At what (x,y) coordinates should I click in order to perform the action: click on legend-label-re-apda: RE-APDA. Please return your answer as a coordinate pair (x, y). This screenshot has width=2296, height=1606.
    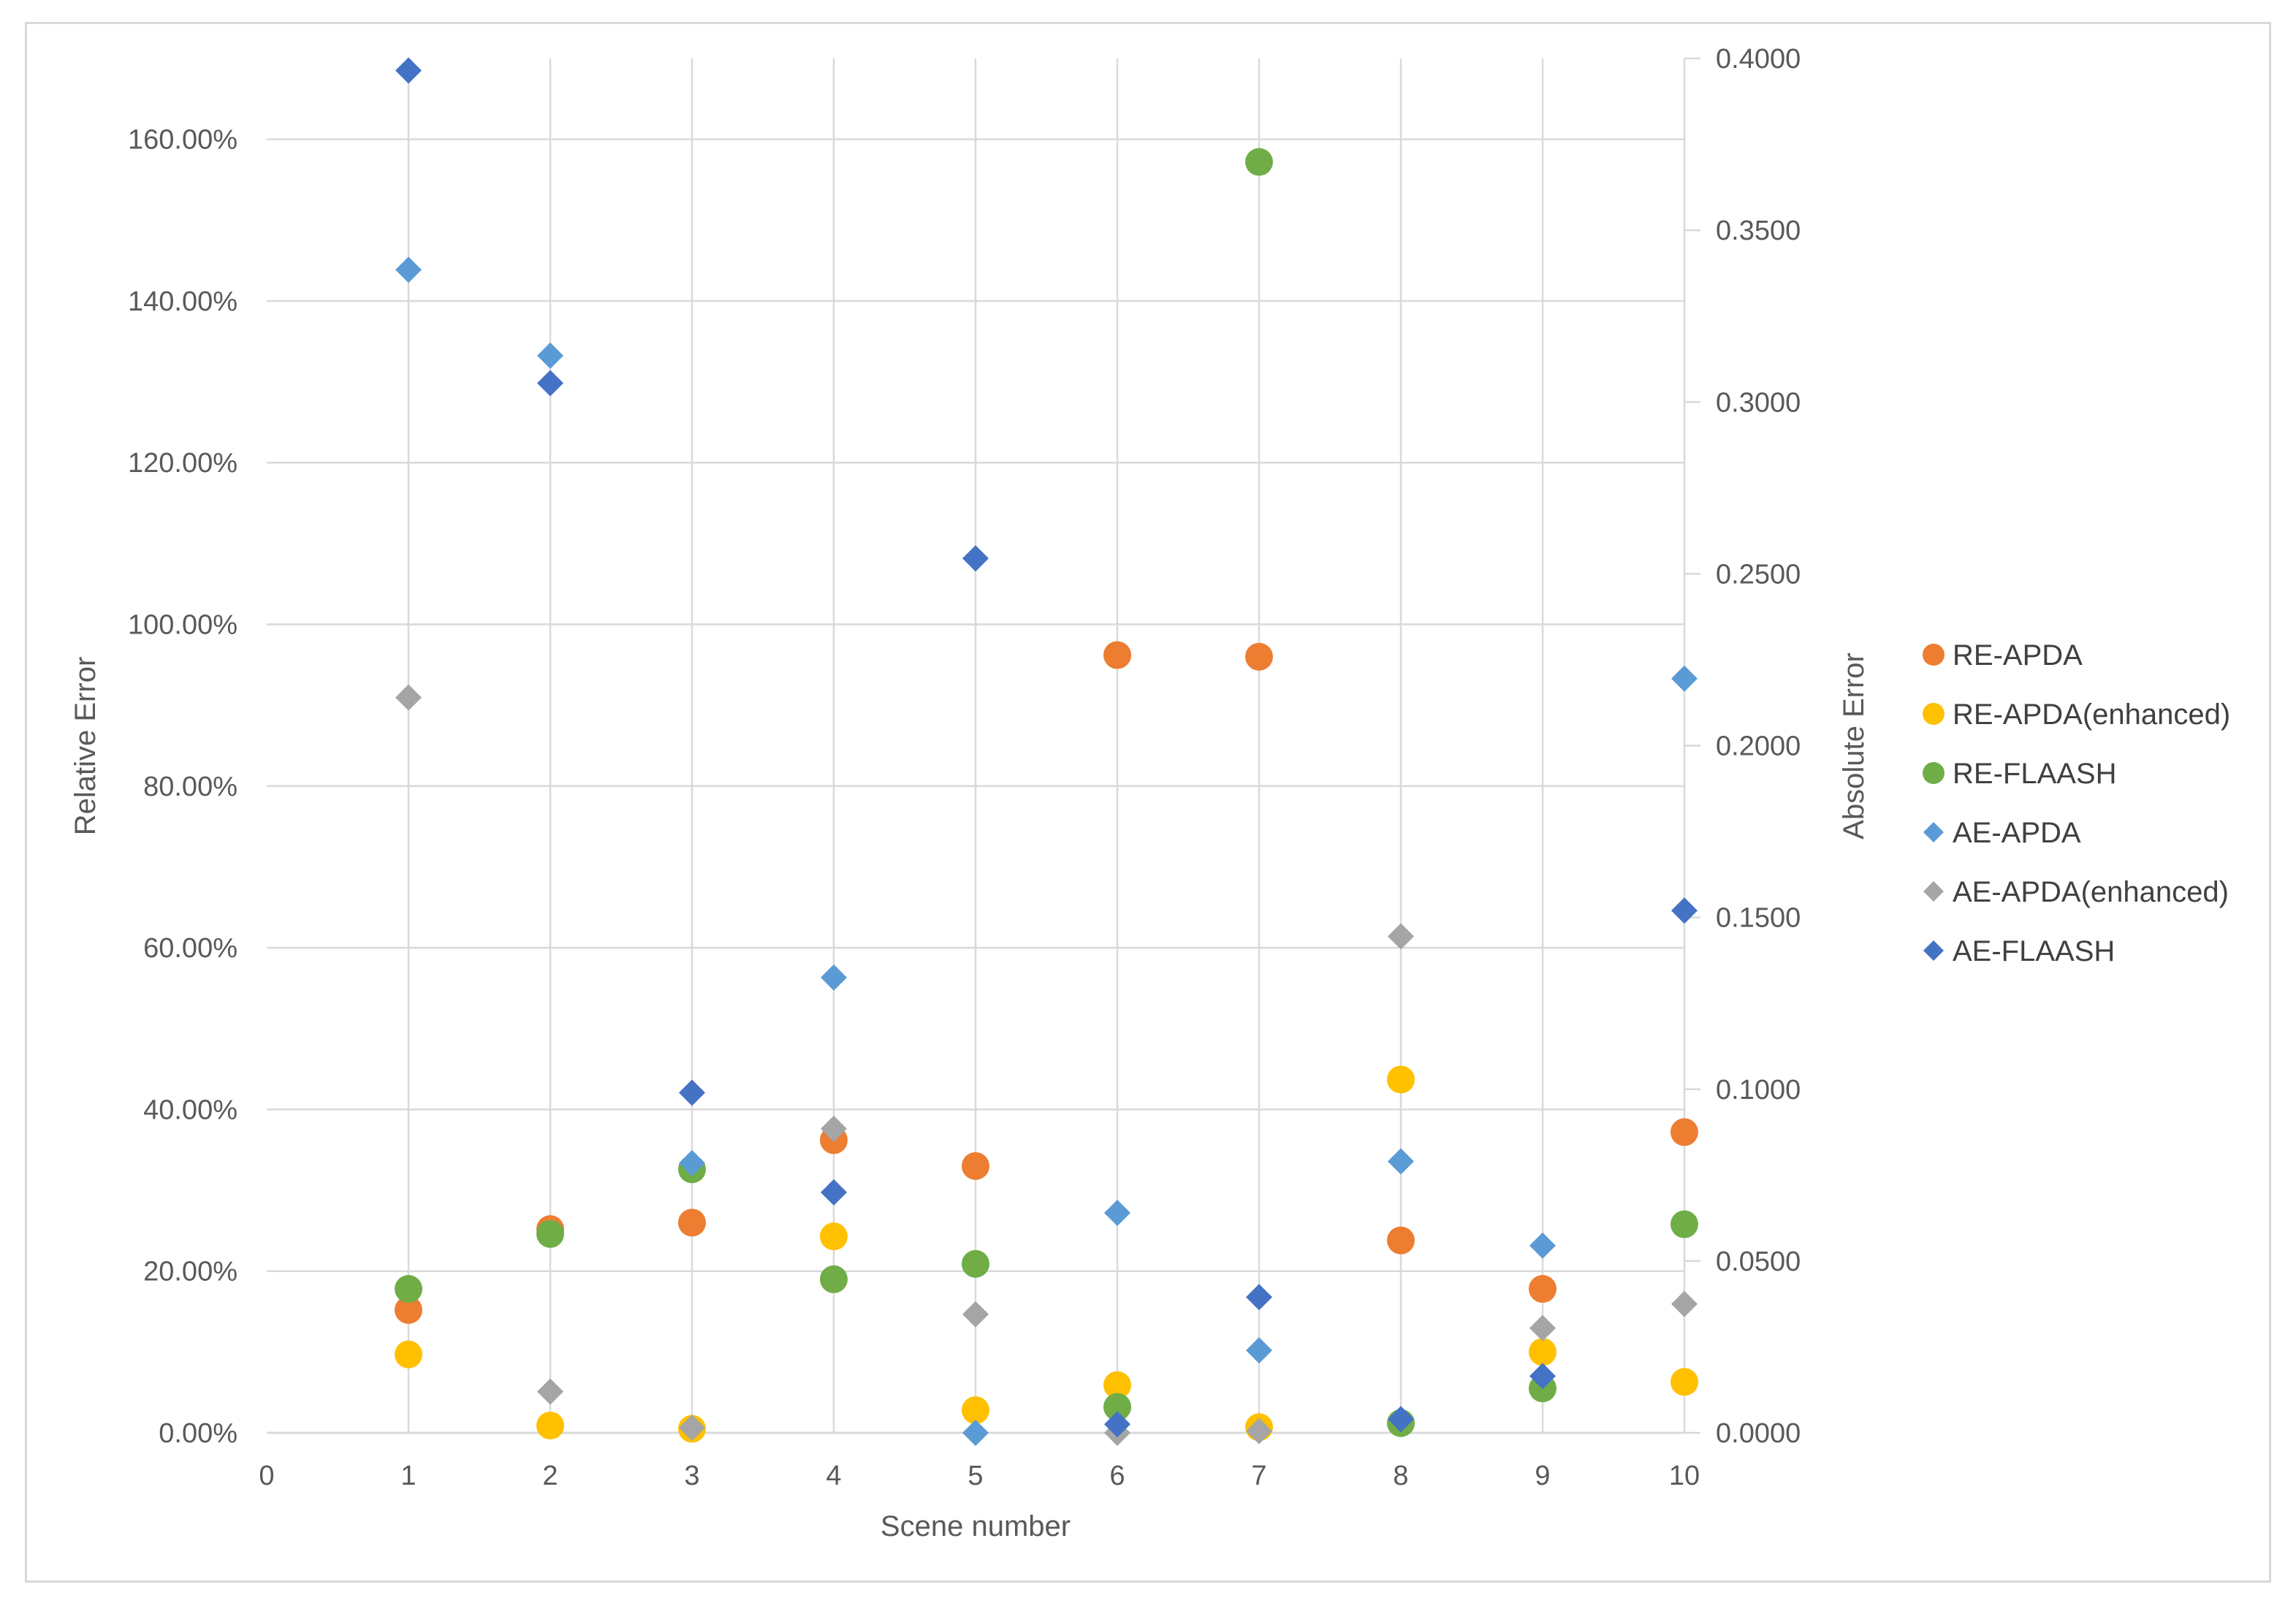
    Looking at the image, I should click on (2018, 655).